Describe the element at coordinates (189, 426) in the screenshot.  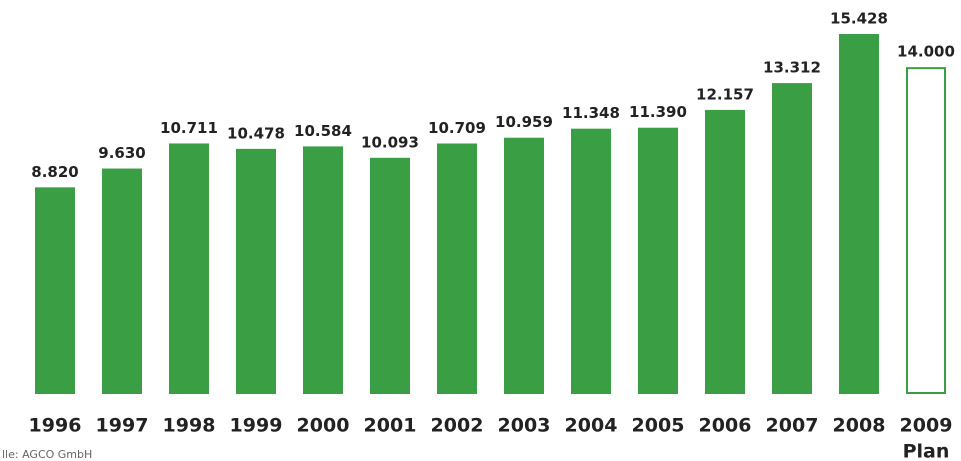
I see `x-tick-label: 1998` at that location.